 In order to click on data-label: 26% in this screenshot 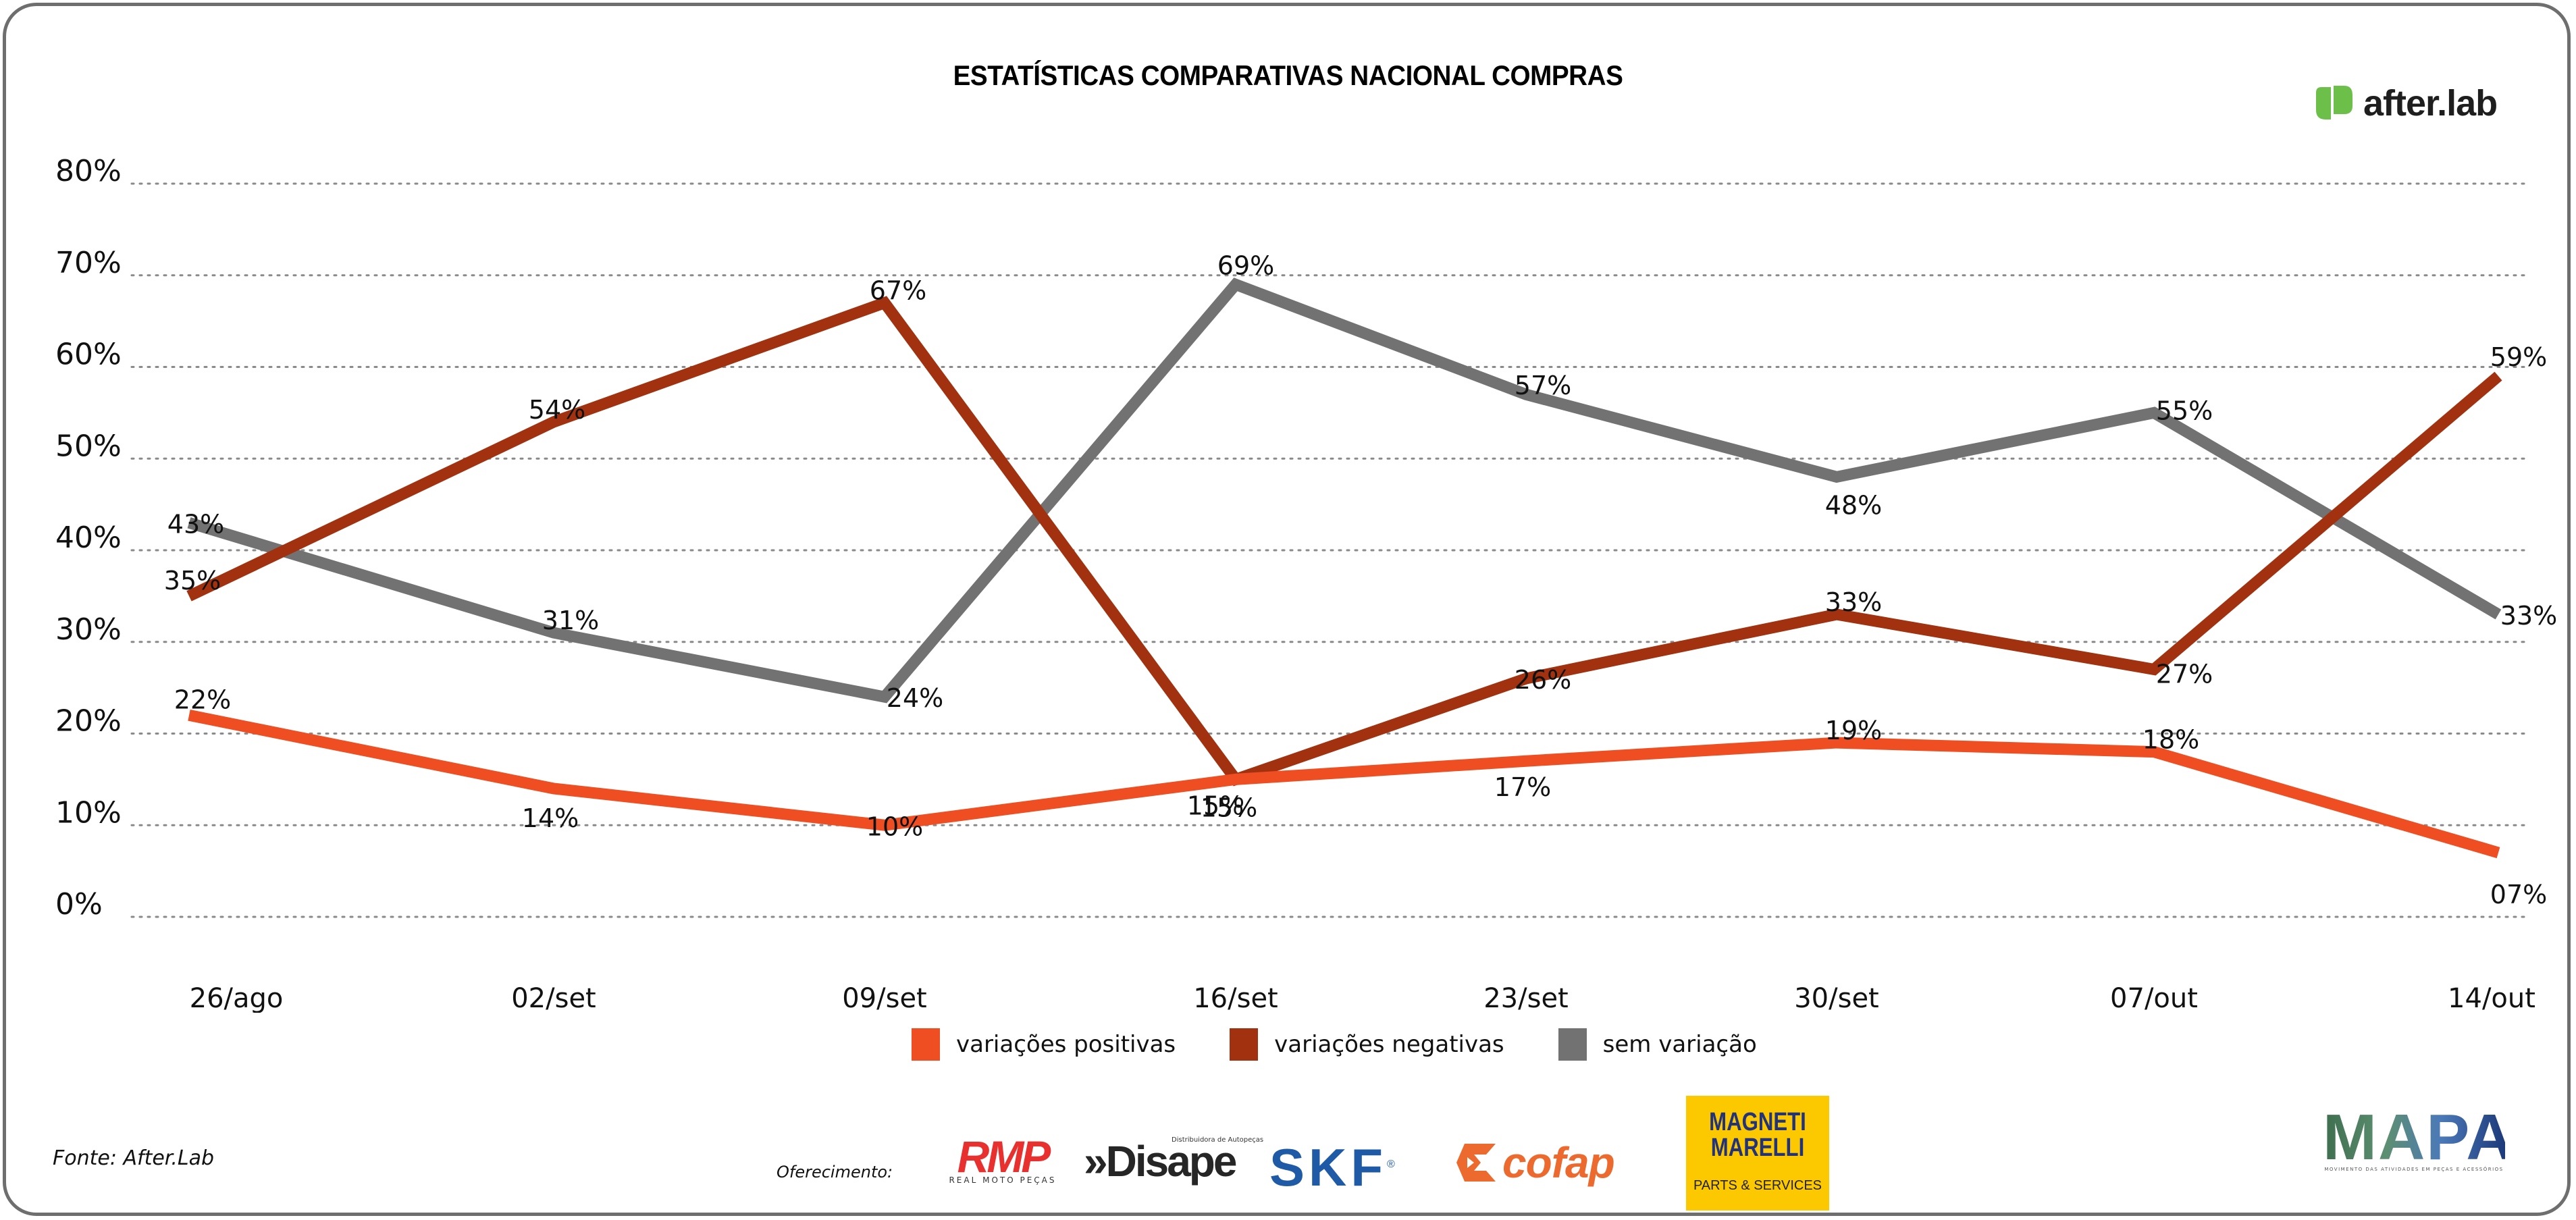, I will do `click(1543, 680)`.